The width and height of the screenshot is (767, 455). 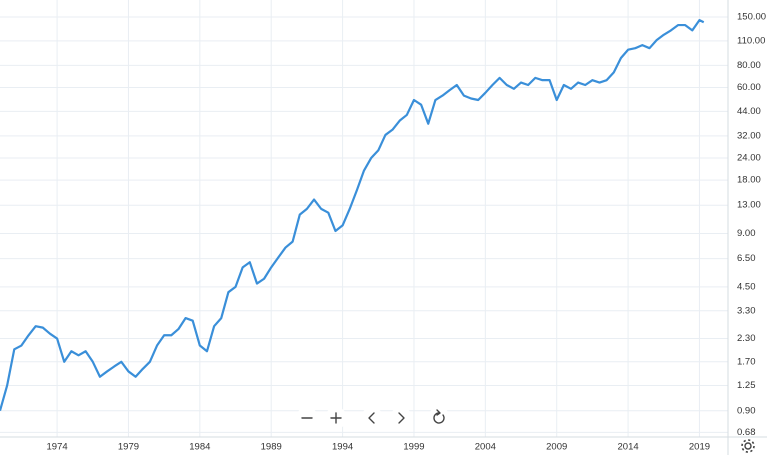 What do you see at coordinates (748, 446) in the screenshot?
I see `settings-button` at bounding box center [748, 446].